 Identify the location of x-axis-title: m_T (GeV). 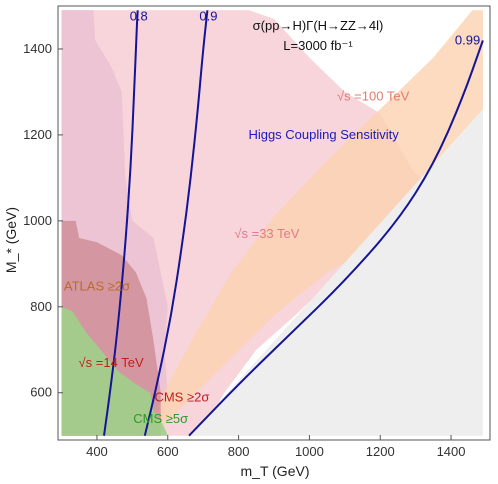
(275, 471).